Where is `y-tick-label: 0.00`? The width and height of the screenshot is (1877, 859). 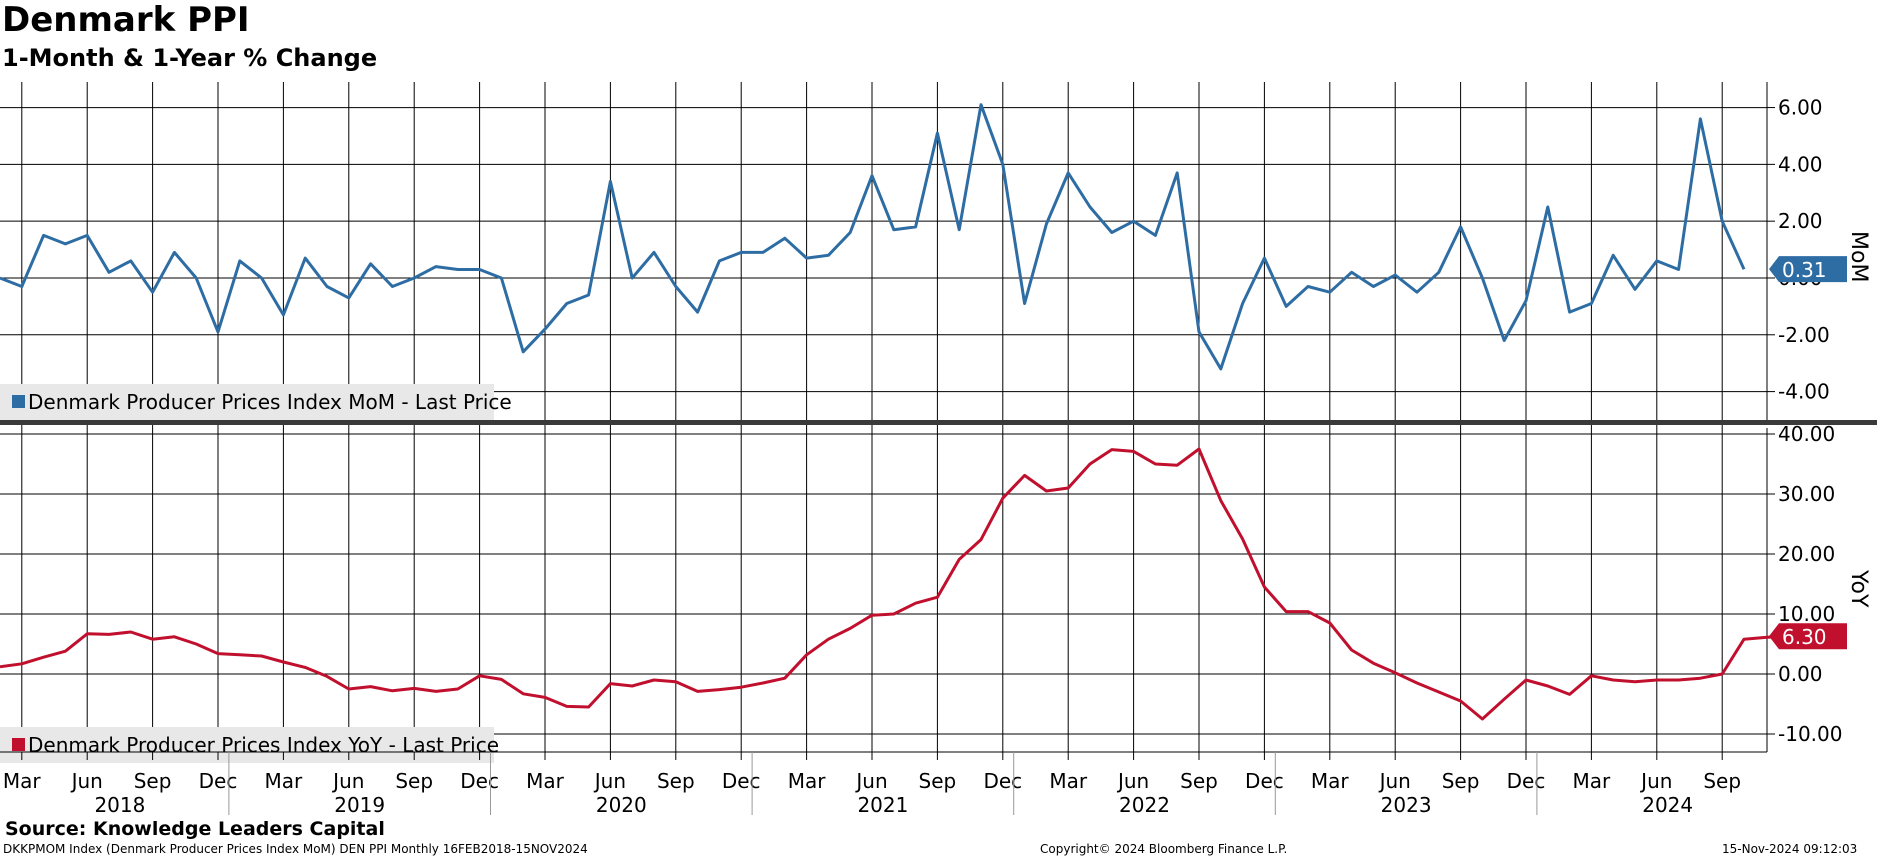 y-tick-label: 0.00 is located at coordinates (1800, 674).